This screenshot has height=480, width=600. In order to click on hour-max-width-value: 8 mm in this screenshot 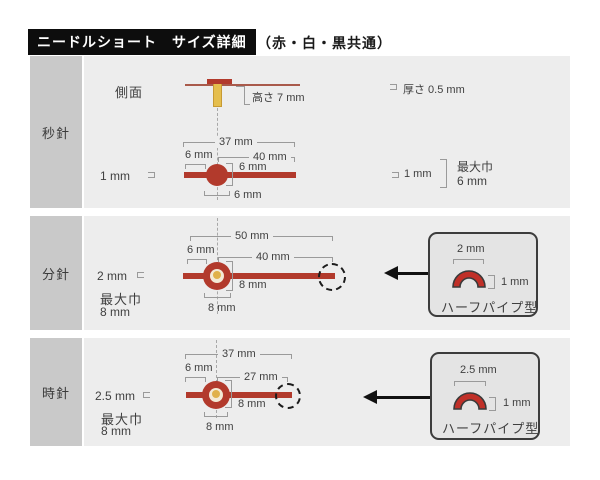, I will do `click(116, 431)`.